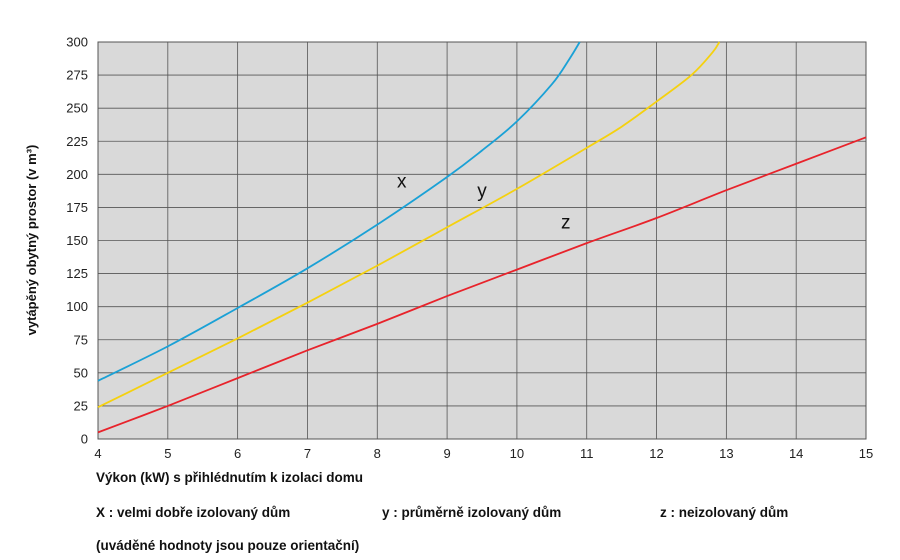 The height and width of the screenshot is (560, 900). What do you see at coordinates (724, 512) in the screenshot?
I see `legend-z: z : neizolovaný dům` at bounding box center [724, 512].